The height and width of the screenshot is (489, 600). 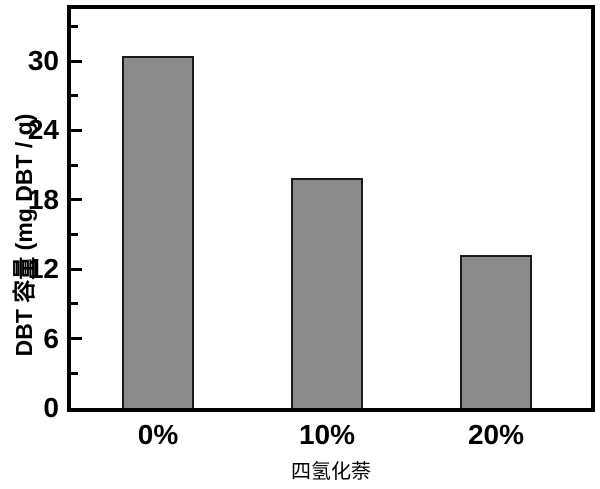 I want to click on y-tick-label-12: 12, so click(x=43, y=268).